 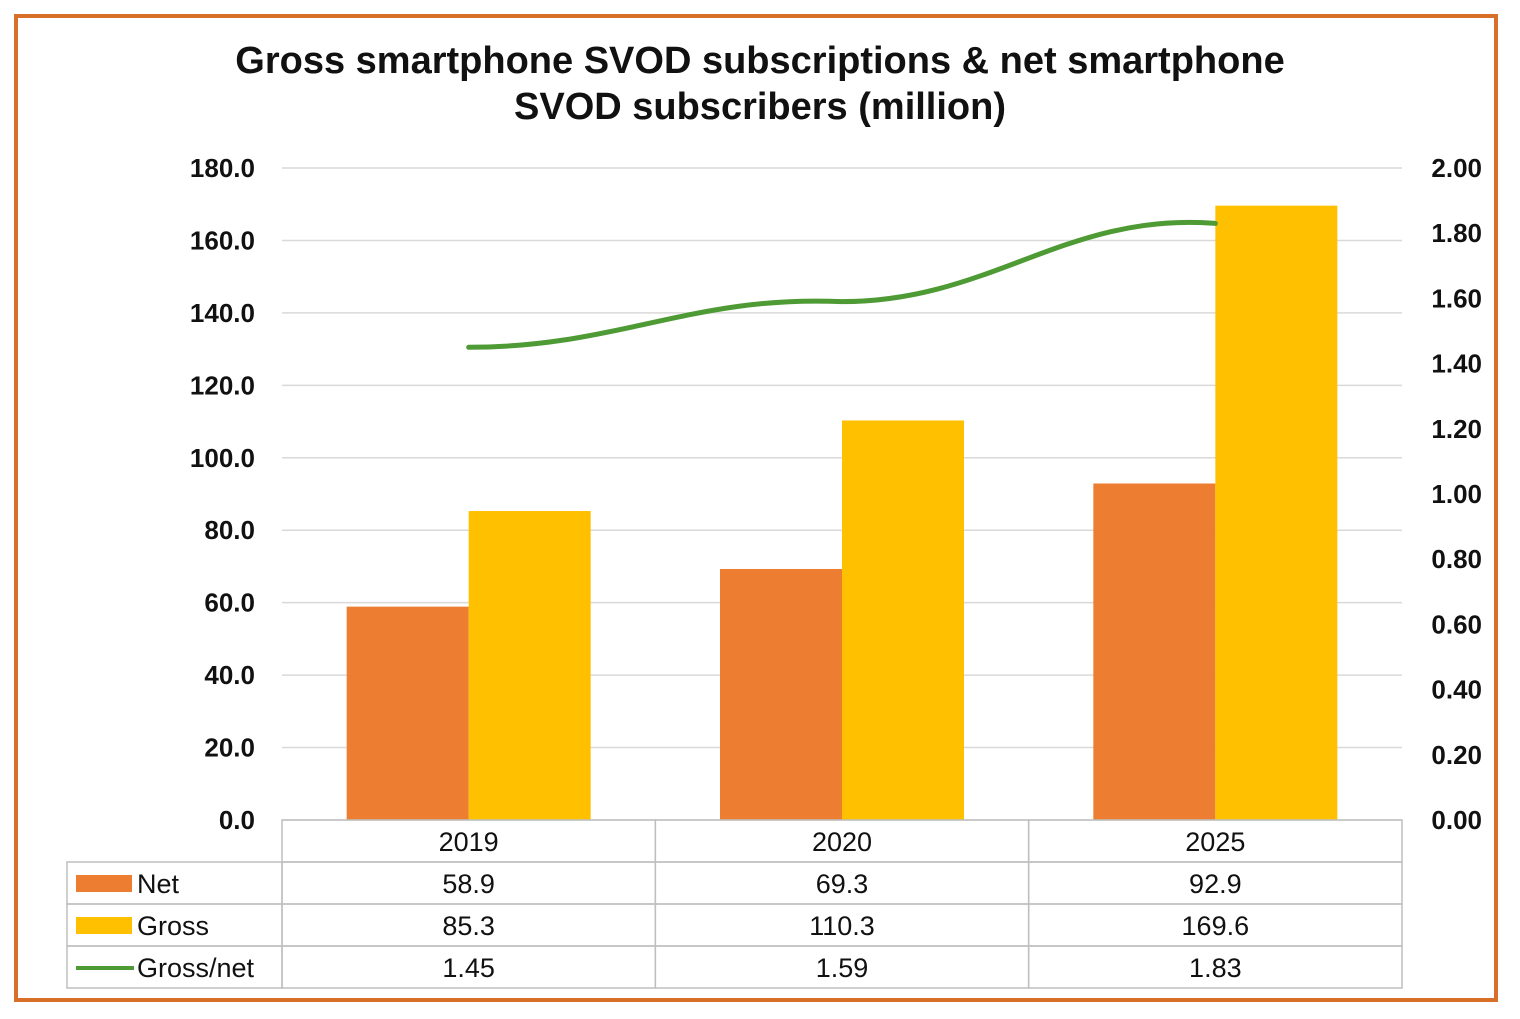 I want to click on left-tick-label: 80.0, so click(x=229, y=530).